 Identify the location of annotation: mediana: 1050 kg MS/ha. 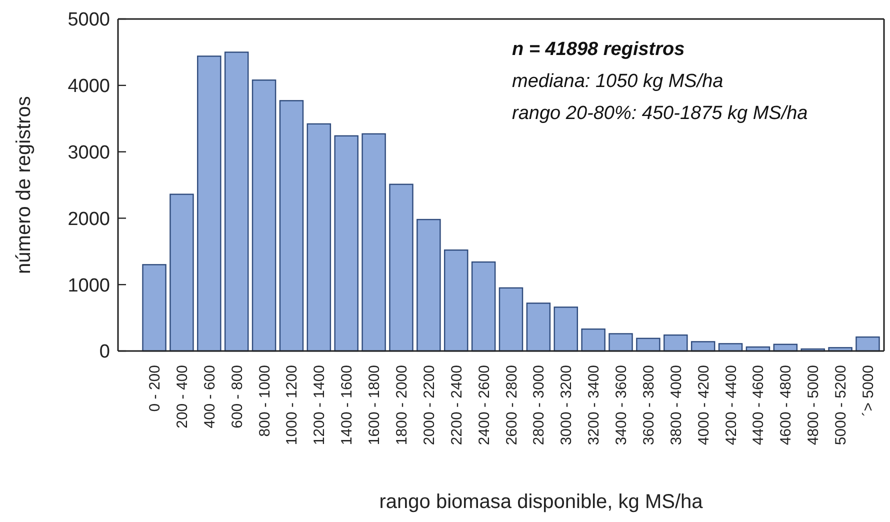
(618, 81).